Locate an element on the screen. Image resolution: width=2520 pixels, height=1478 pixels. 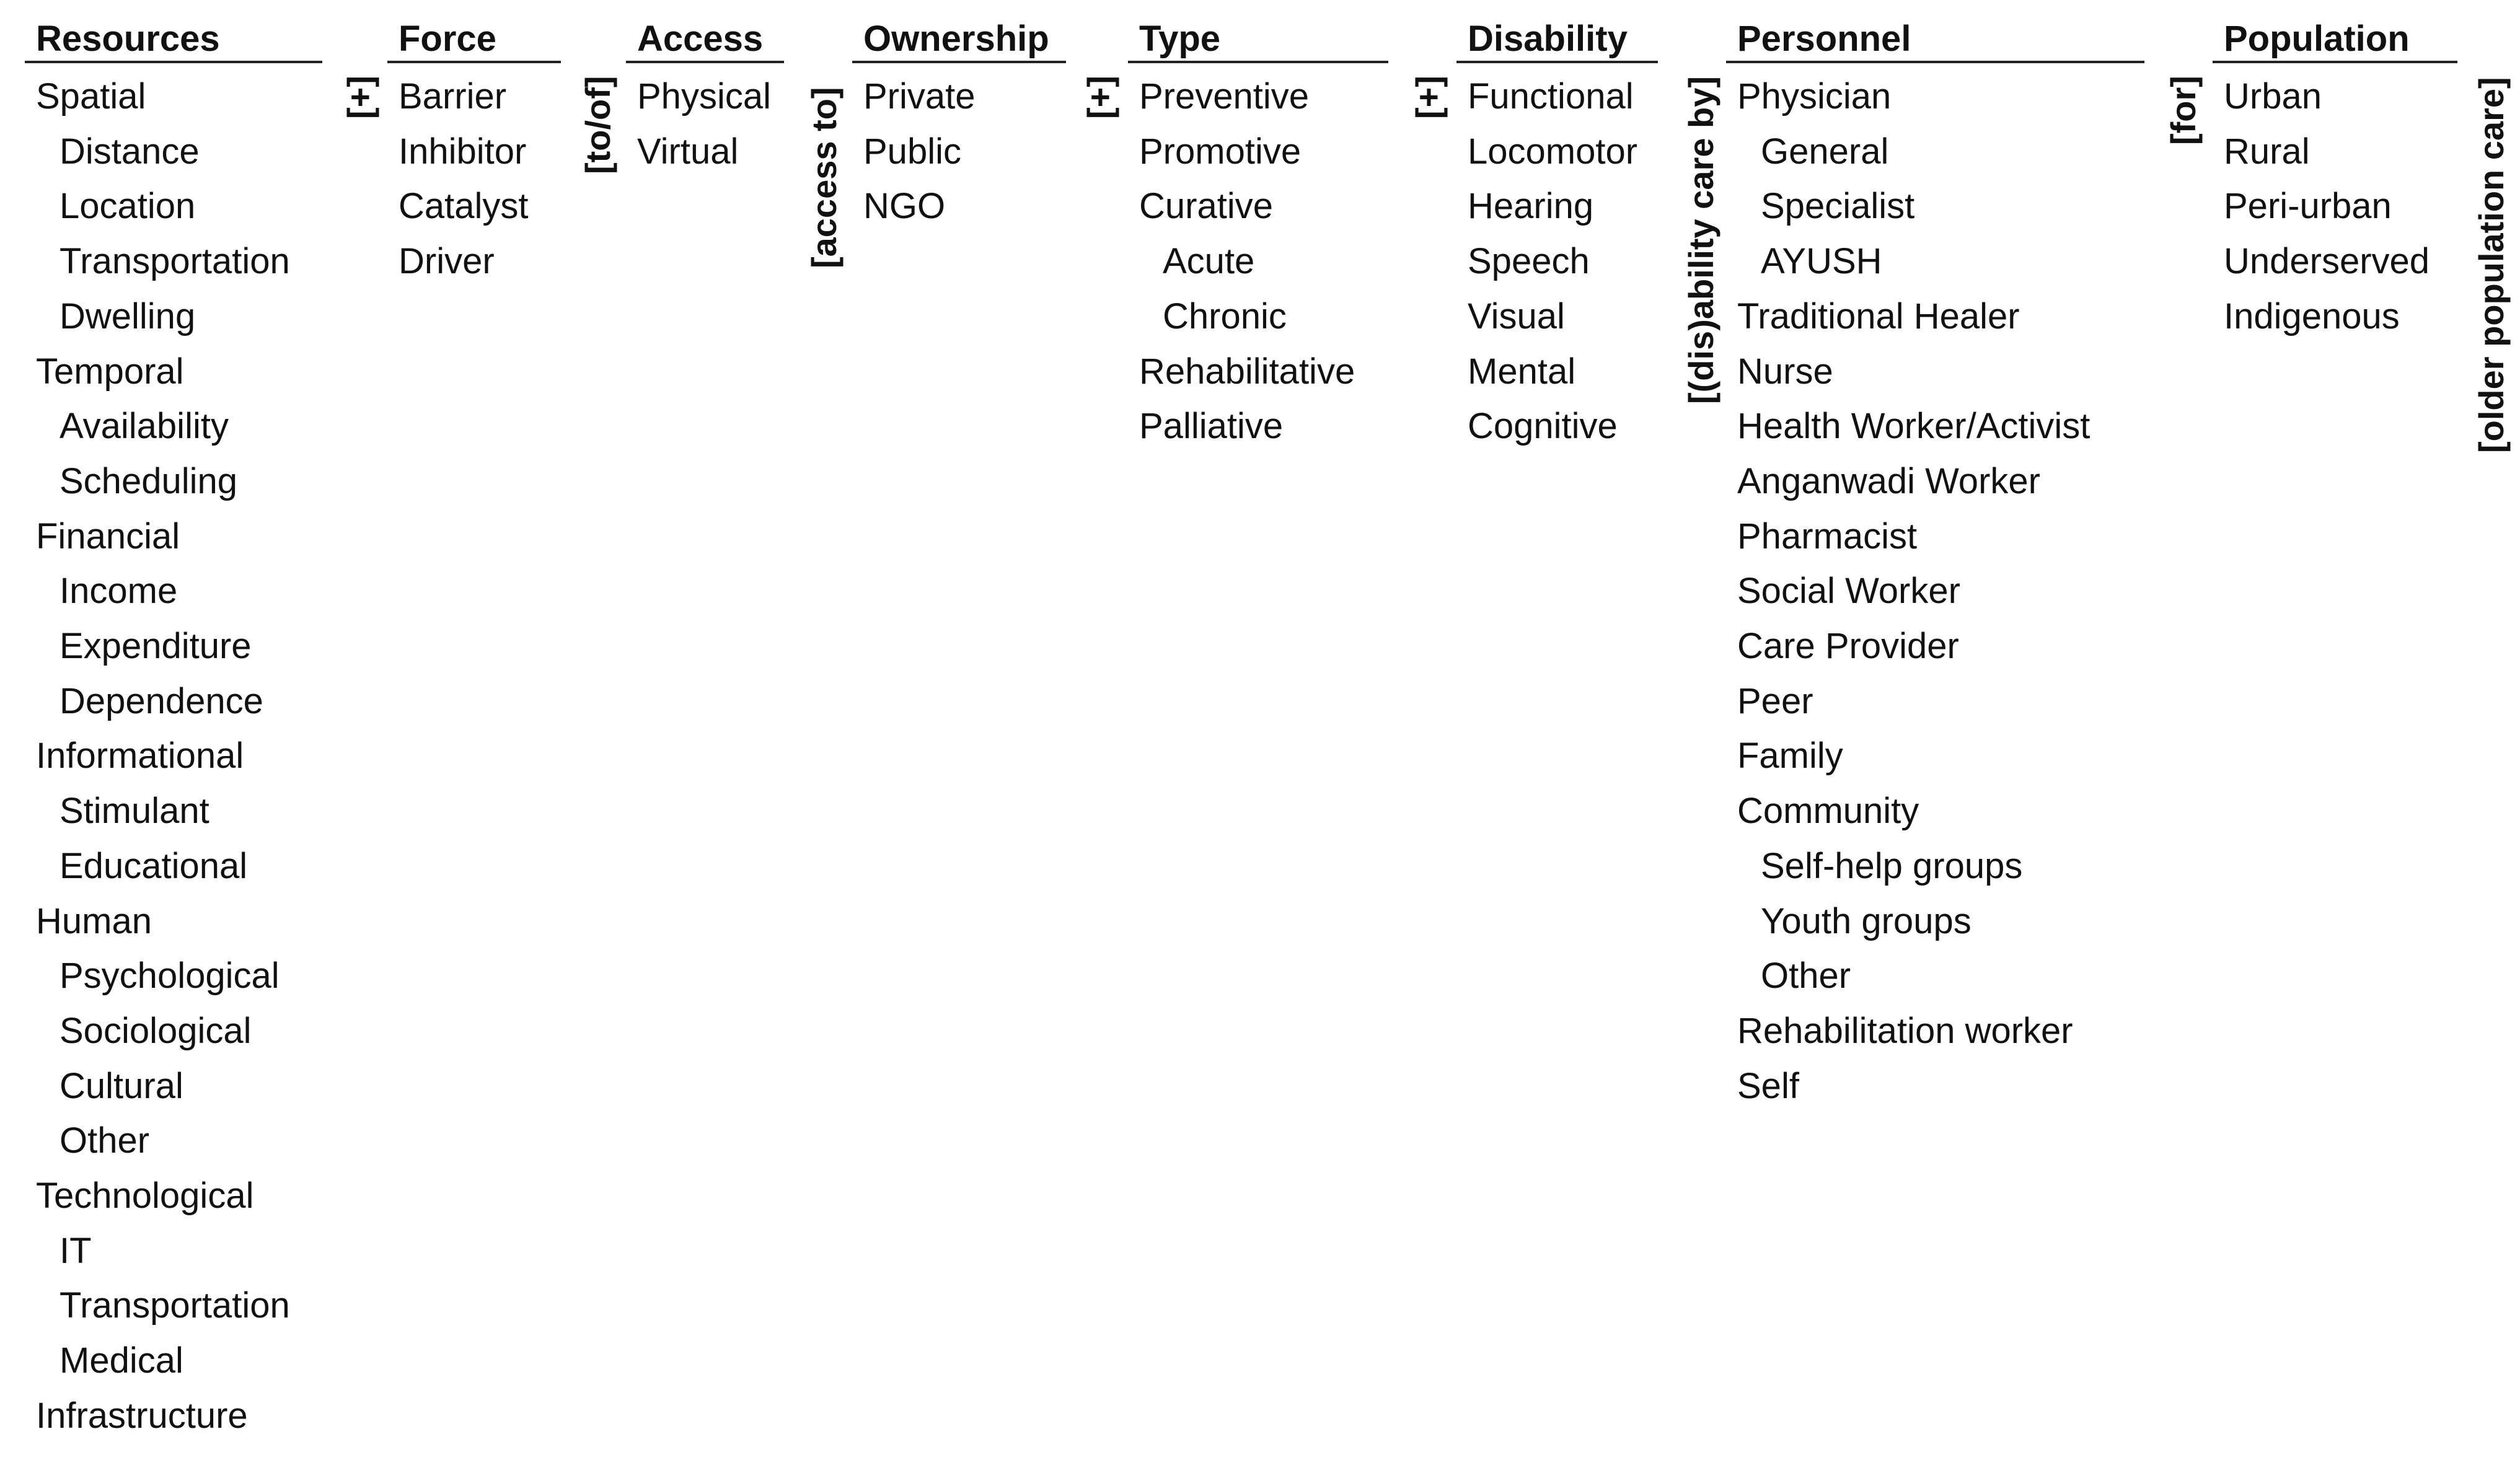
subcategory-item: Educational is located at coordinates (153, 866).